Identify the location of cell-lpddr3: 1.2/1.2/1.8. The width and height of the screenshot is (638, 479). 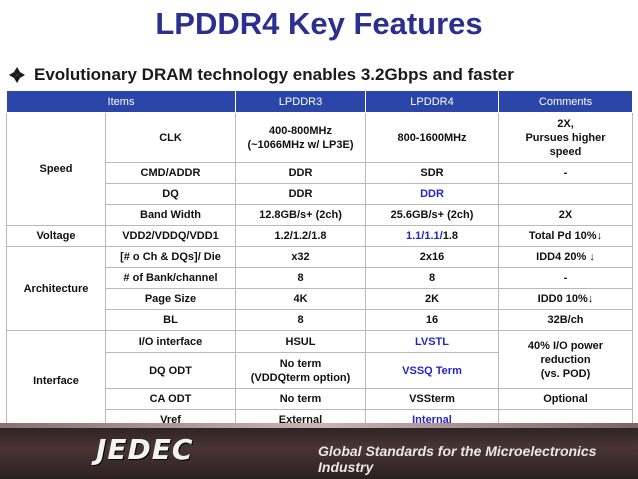
(300, 236).